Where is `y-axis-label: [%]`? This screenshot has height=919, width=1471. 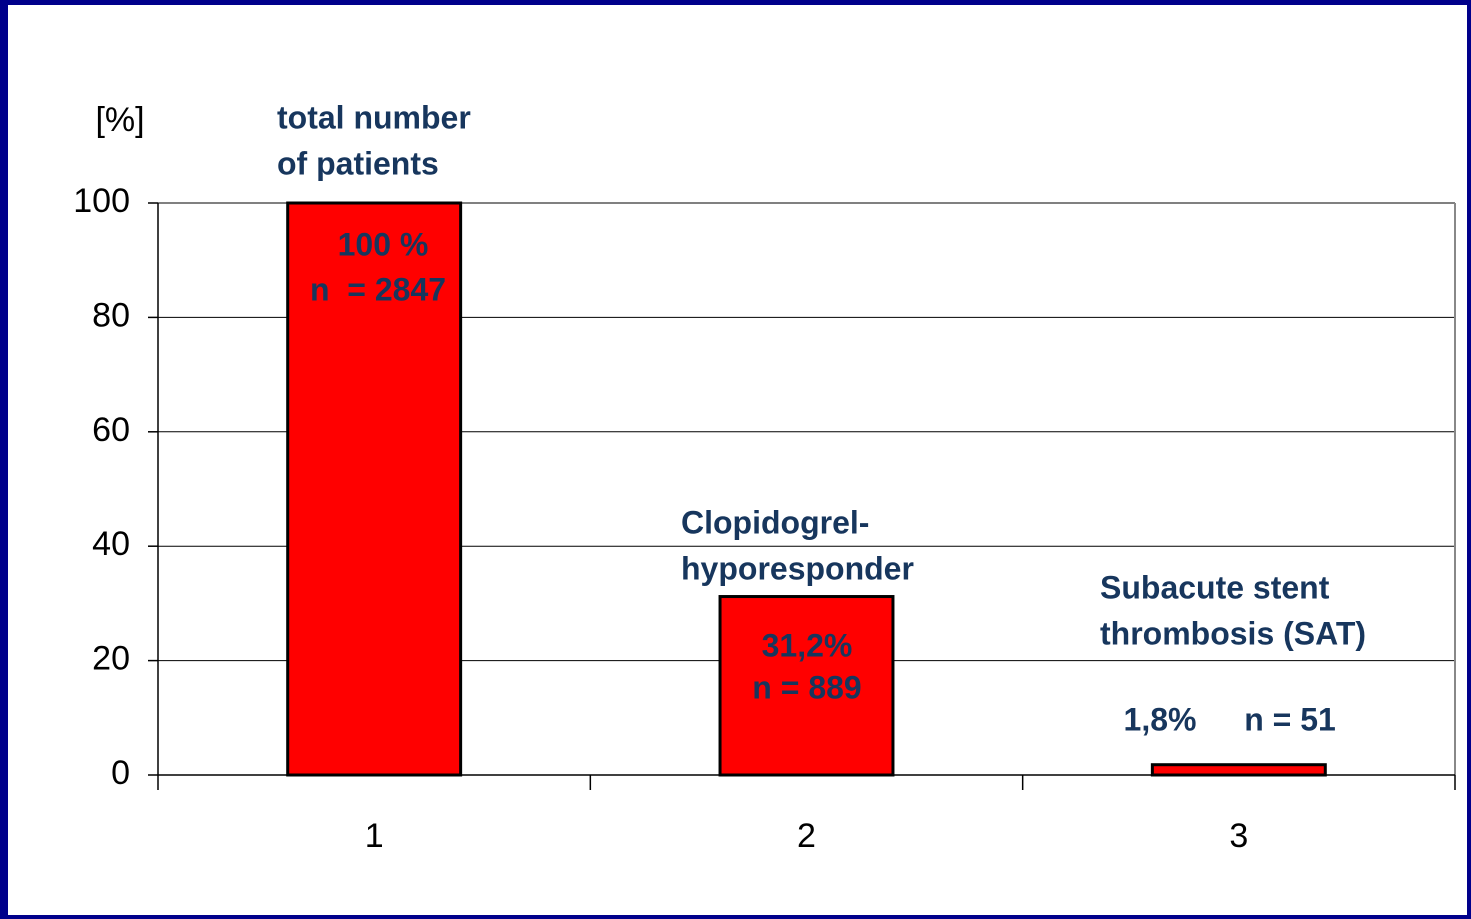 y-axis-label: [%] is located at coordinates (119, 120).